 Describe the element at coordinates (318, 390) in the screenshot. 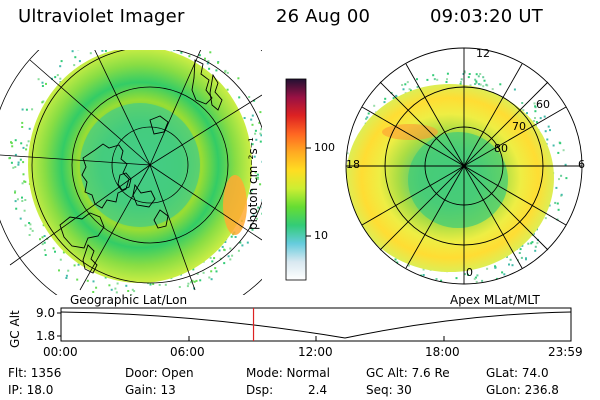

I see `info-dsp-value: 2.4` at that location.